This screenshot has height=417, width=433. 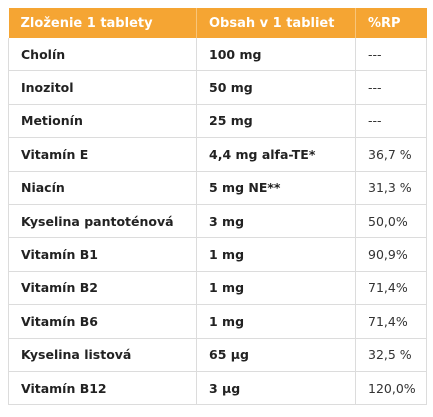 What do you see at coordinates (102, 154) in the screenshot?
I see `ingredient-name: Vitamín E` at bounding box center [102, 154].